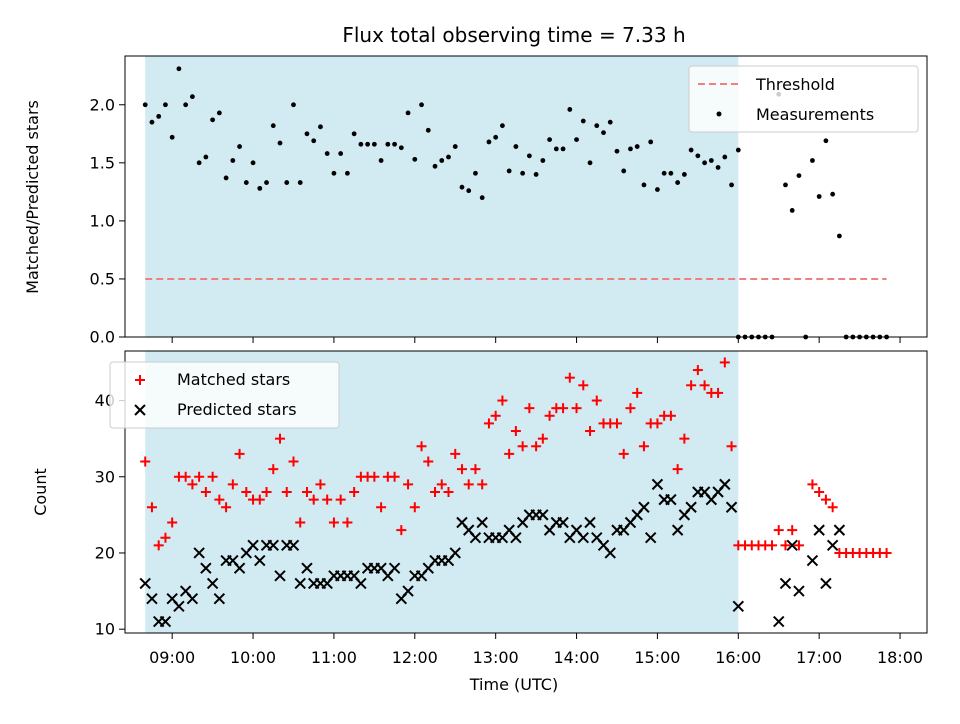  I want to click on count-x-tick-label: 15:00, so click(657, 657).